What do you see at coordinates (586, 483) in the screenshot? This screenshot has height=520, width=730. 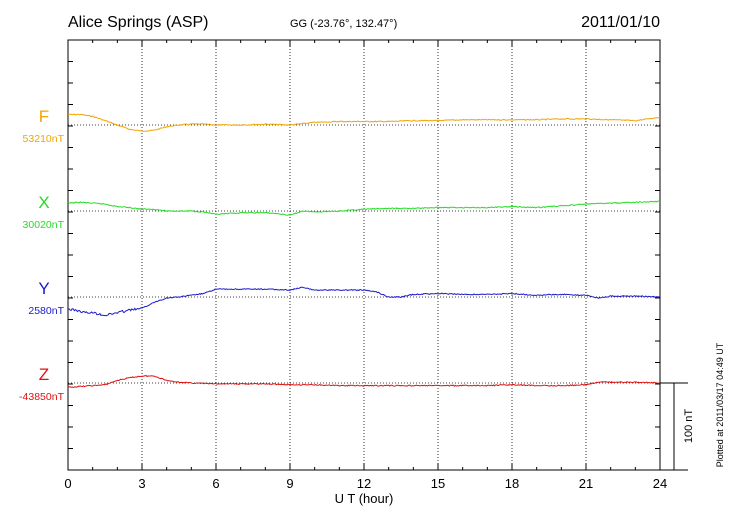 I see `x-tick-label: 21` at bounding box center [586, 483].